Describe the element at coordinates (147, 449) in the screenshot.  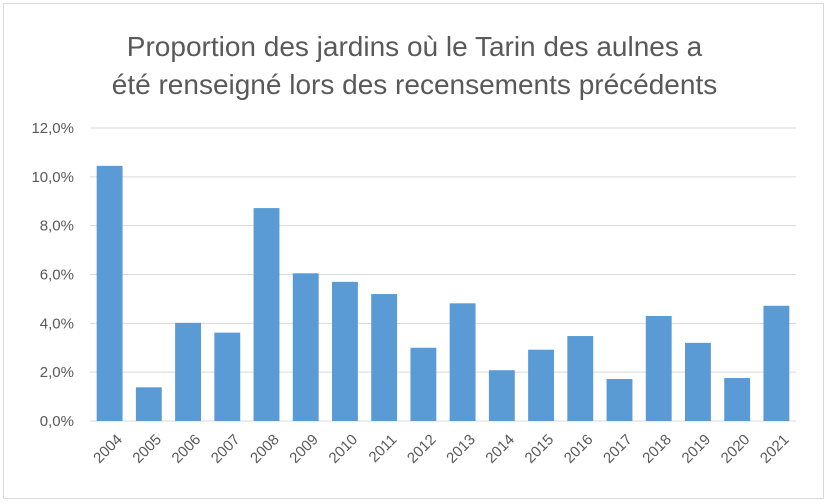
I see `x-tick-label: 2005` at that location.